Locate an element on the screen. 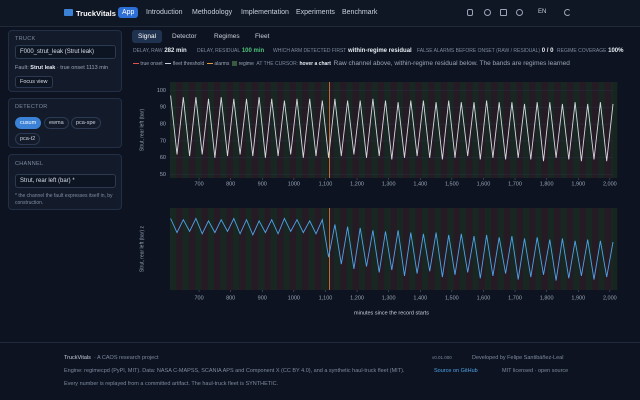  nav-item: Benchmark is located at coordinates (360, 12).